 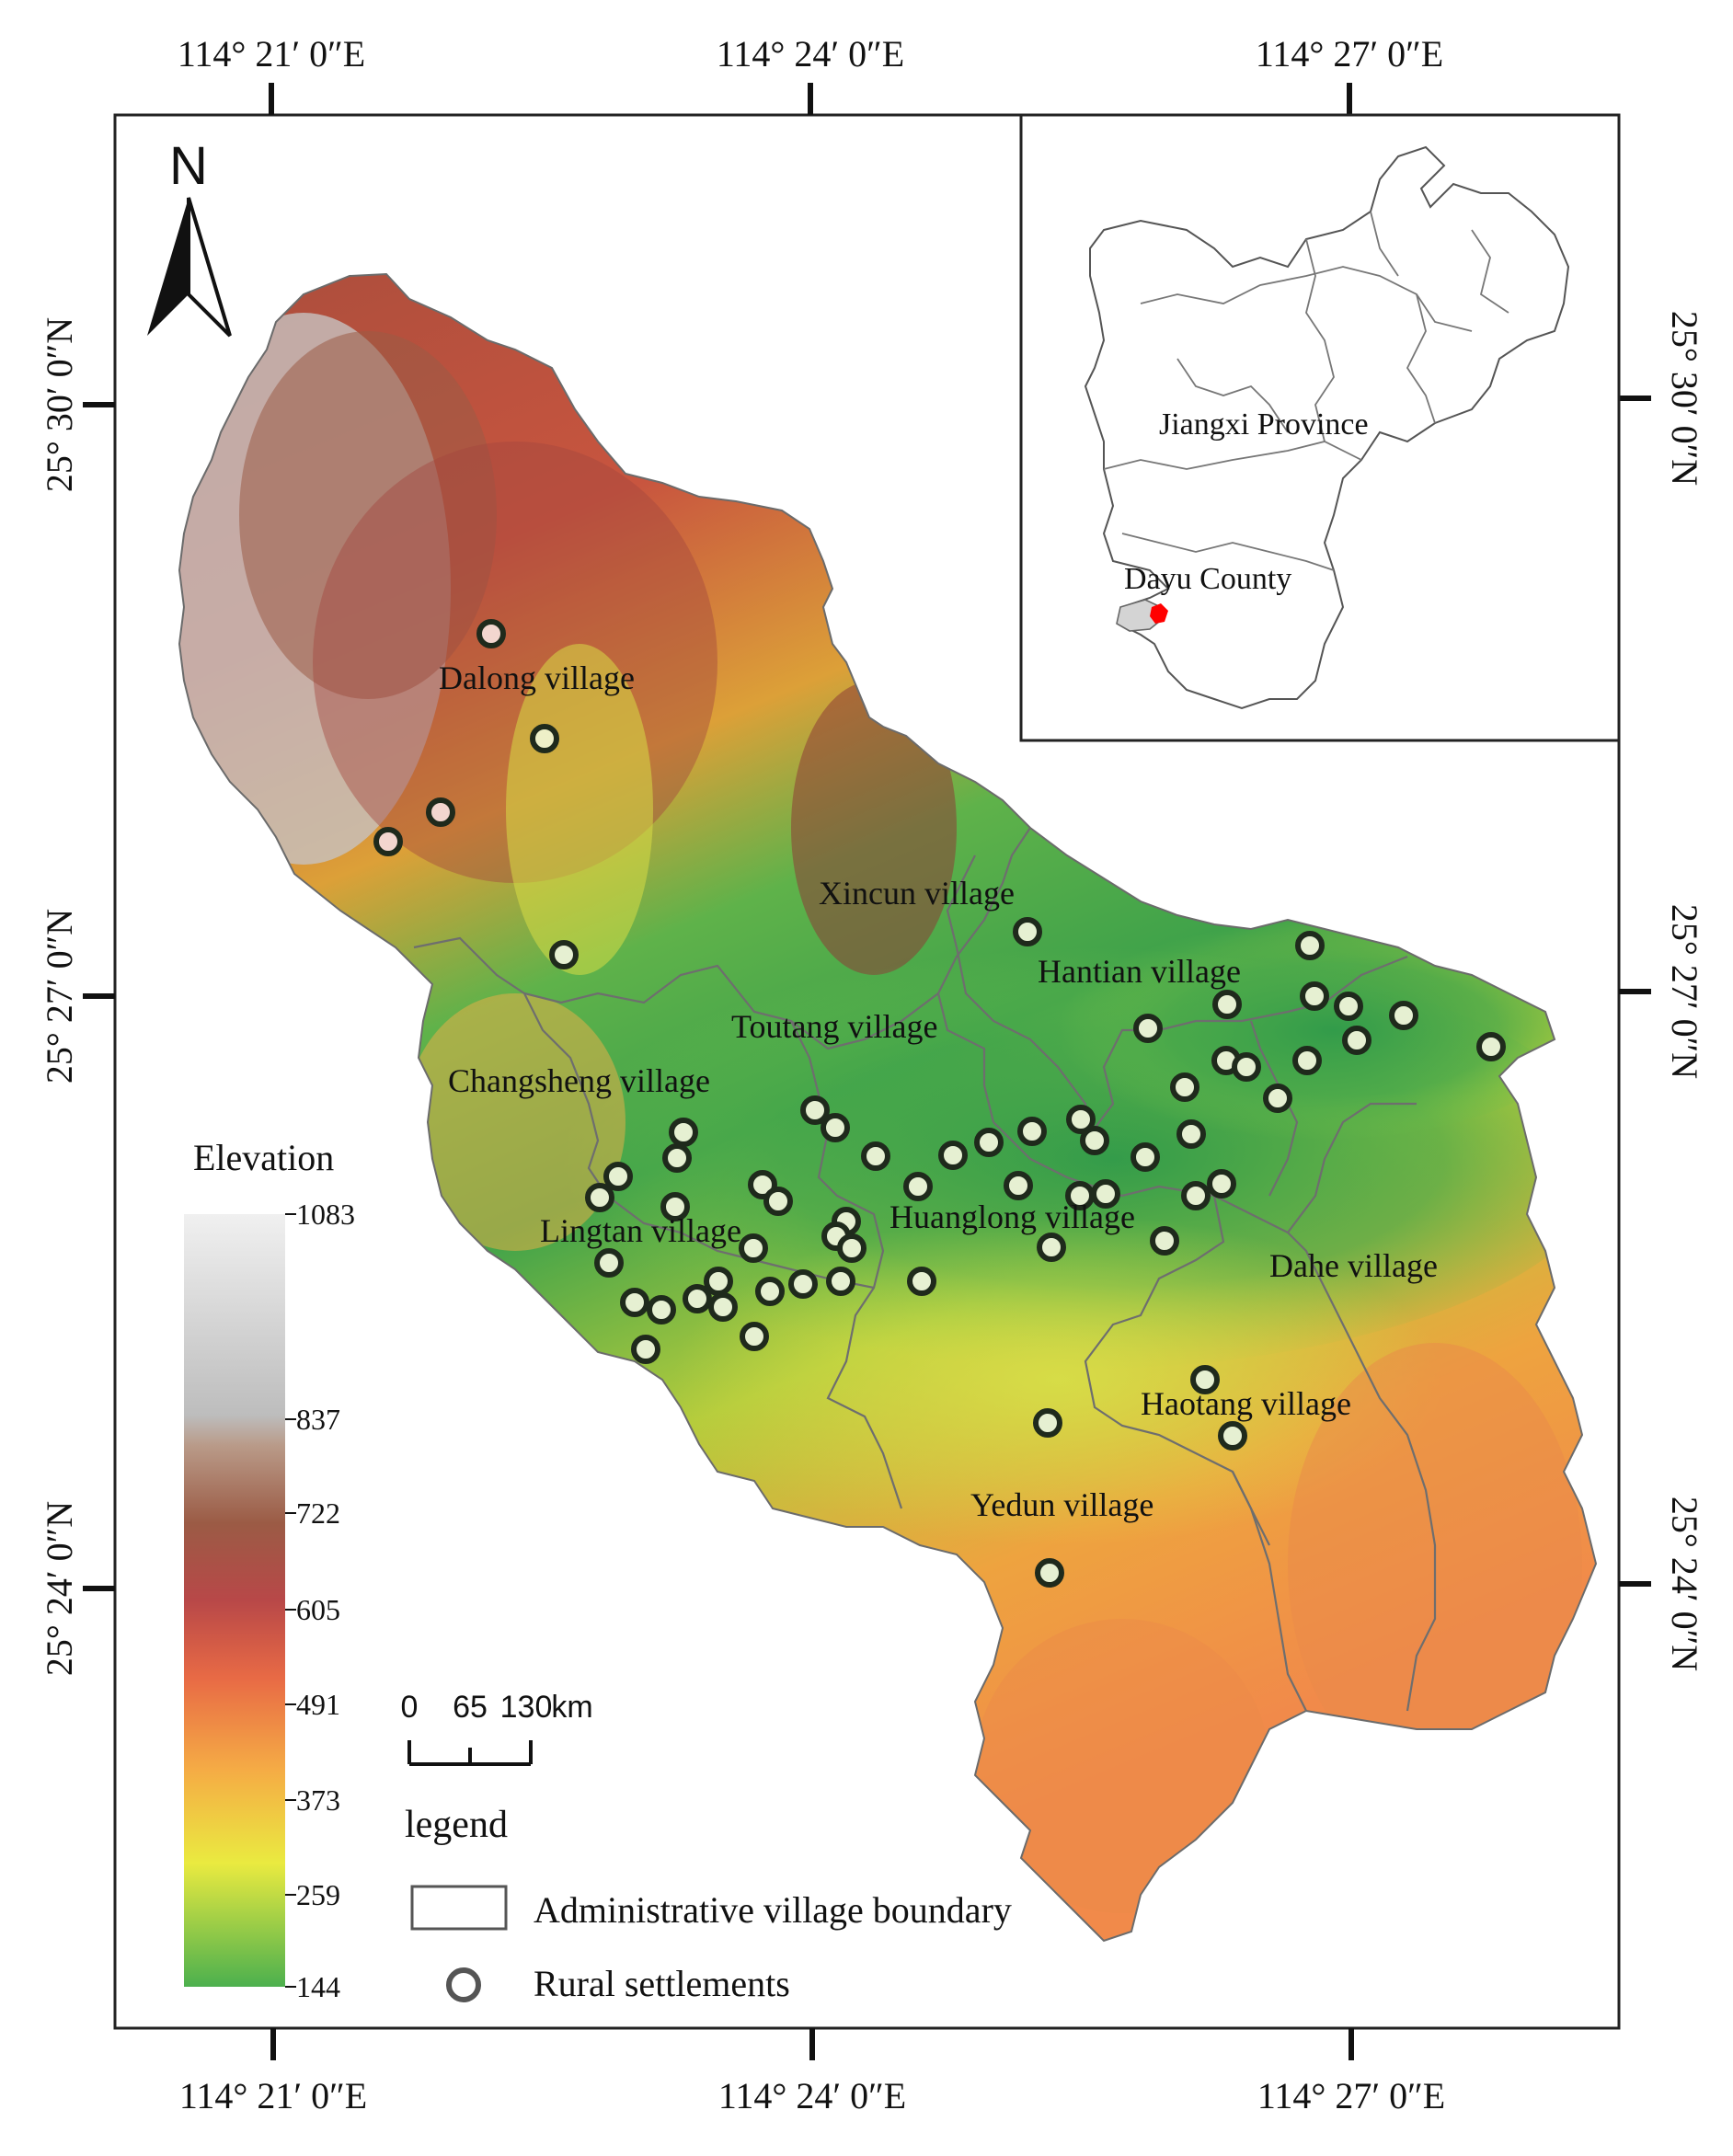 I want to click on village-label-huanglong: Huanglong village, so click(x=1012, y=1216).